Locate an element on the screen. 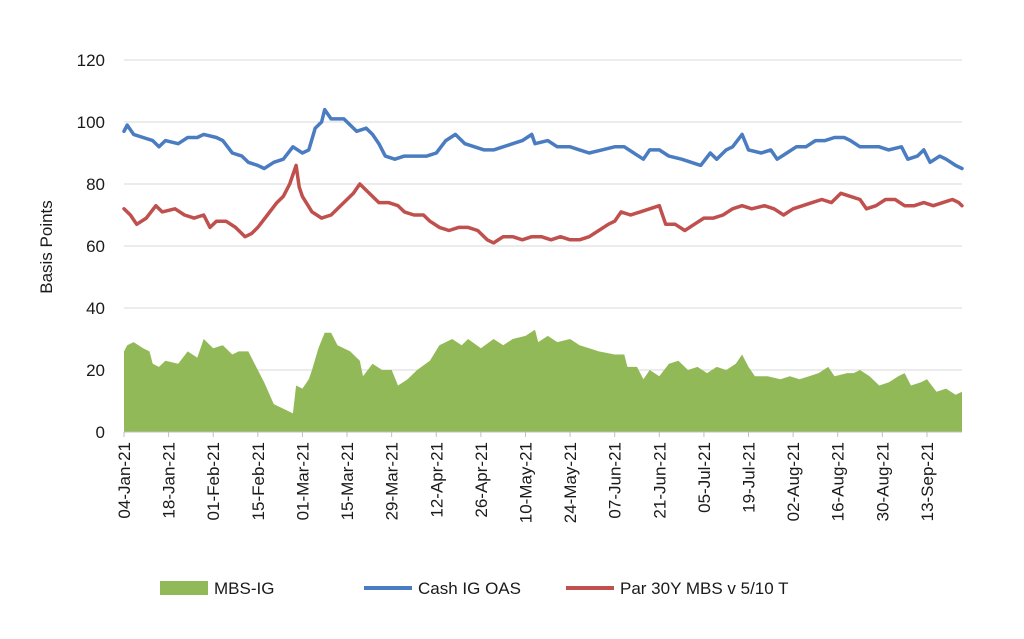 Image resolution: width=1024 pixels, height=639 pixels. x-tick-label: 02-Aug-21 is located at coordinates (793, 481).